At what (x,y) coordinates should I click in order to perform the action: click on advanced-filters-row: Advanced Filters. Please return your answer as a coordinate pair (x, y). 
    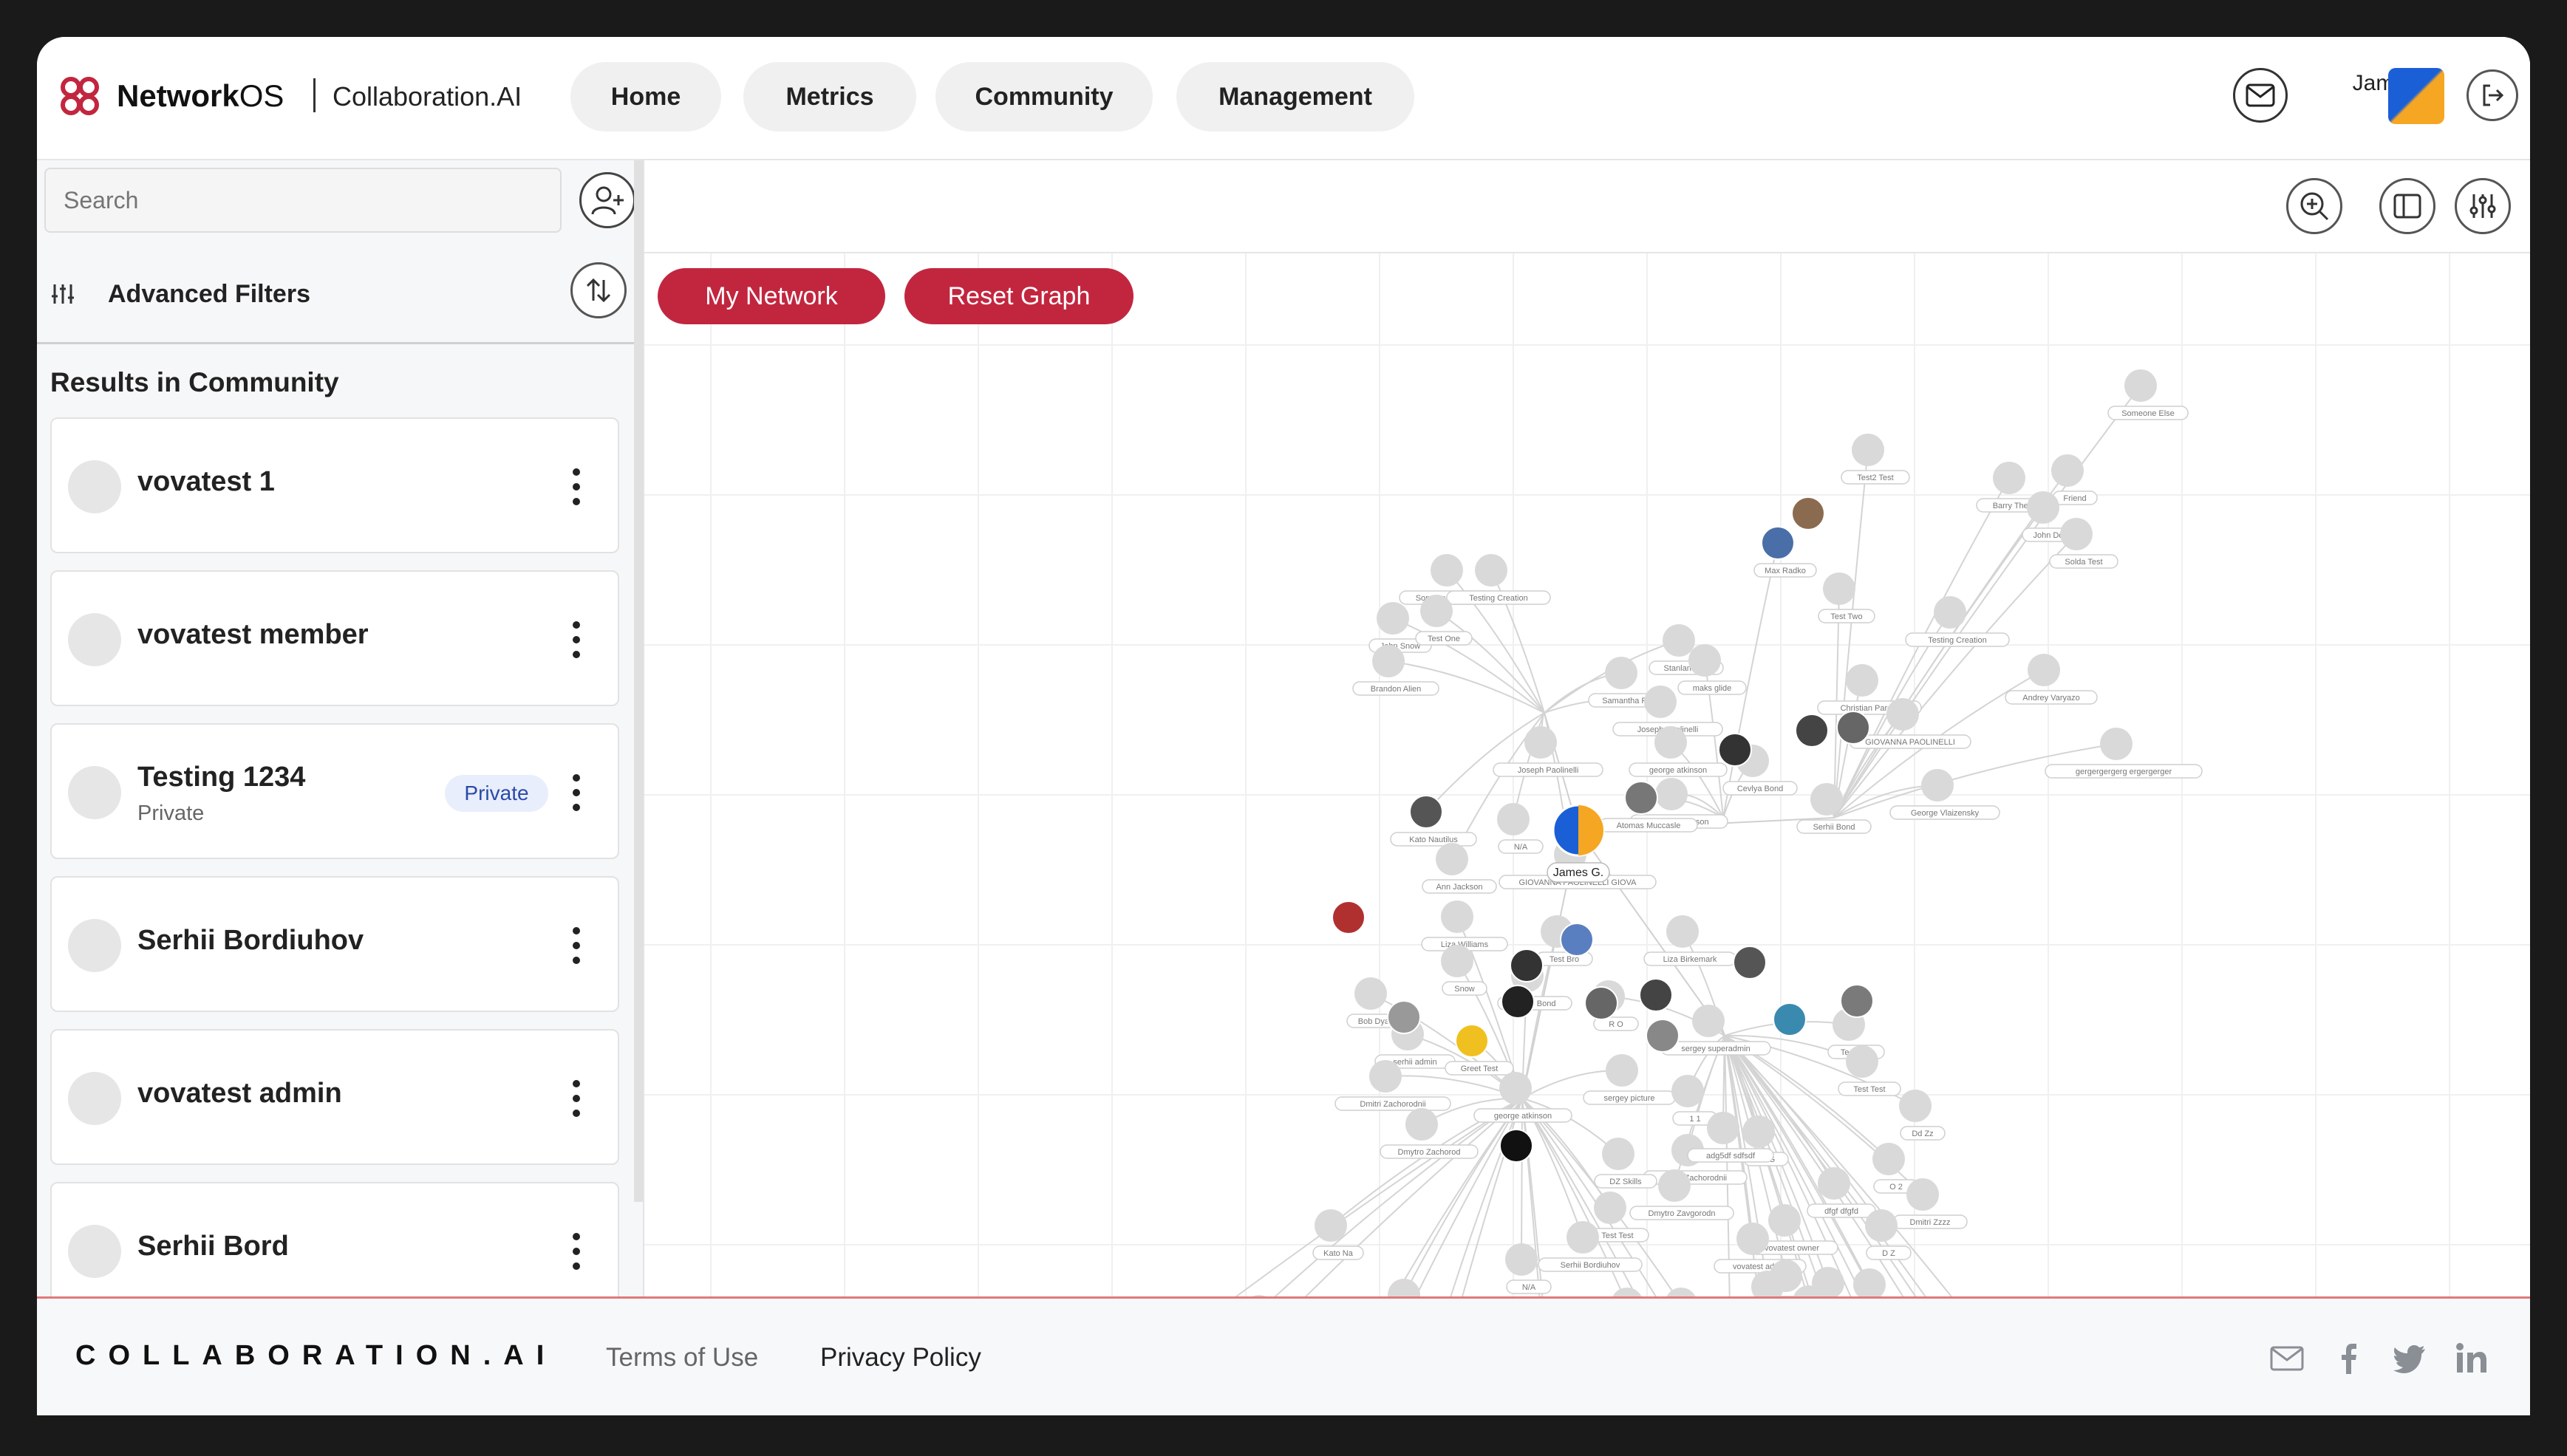
    Looking at the image, I should click on (340, 294).